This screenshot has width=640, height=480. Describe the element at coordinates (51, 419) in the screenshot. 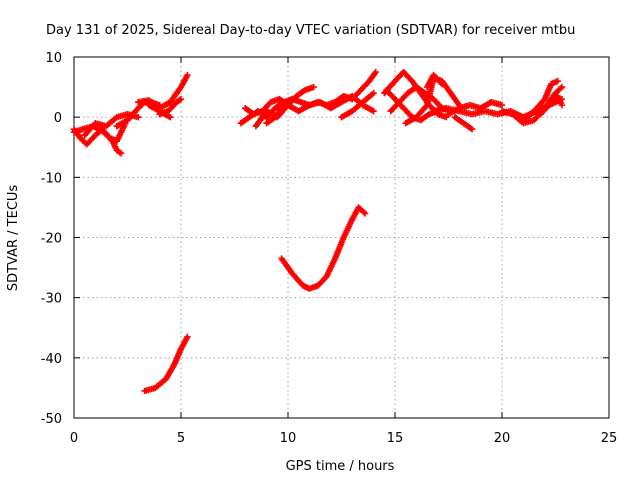

I see `y-tick-label: -50` at that location.